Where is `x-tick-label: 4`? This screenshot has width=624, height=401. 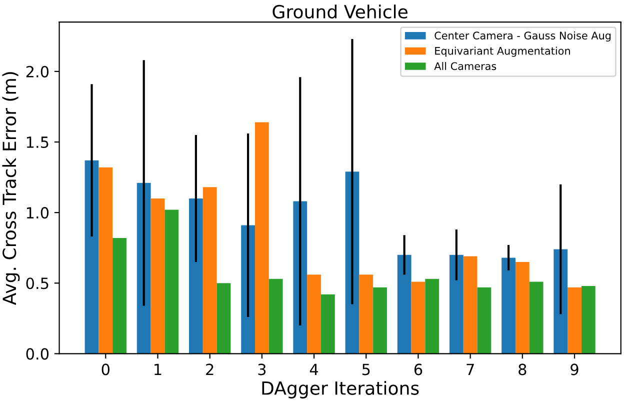 x-tick-label: 4 is located at coordinates (314, 370).